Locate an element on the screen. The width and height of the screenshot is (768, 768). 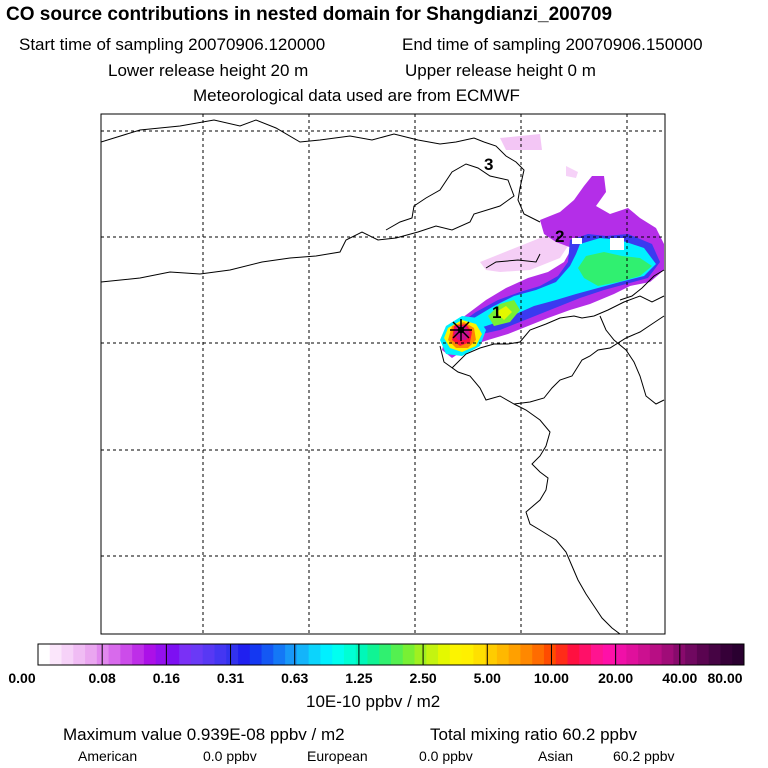
colorbar is located at coordinates (391, 654).